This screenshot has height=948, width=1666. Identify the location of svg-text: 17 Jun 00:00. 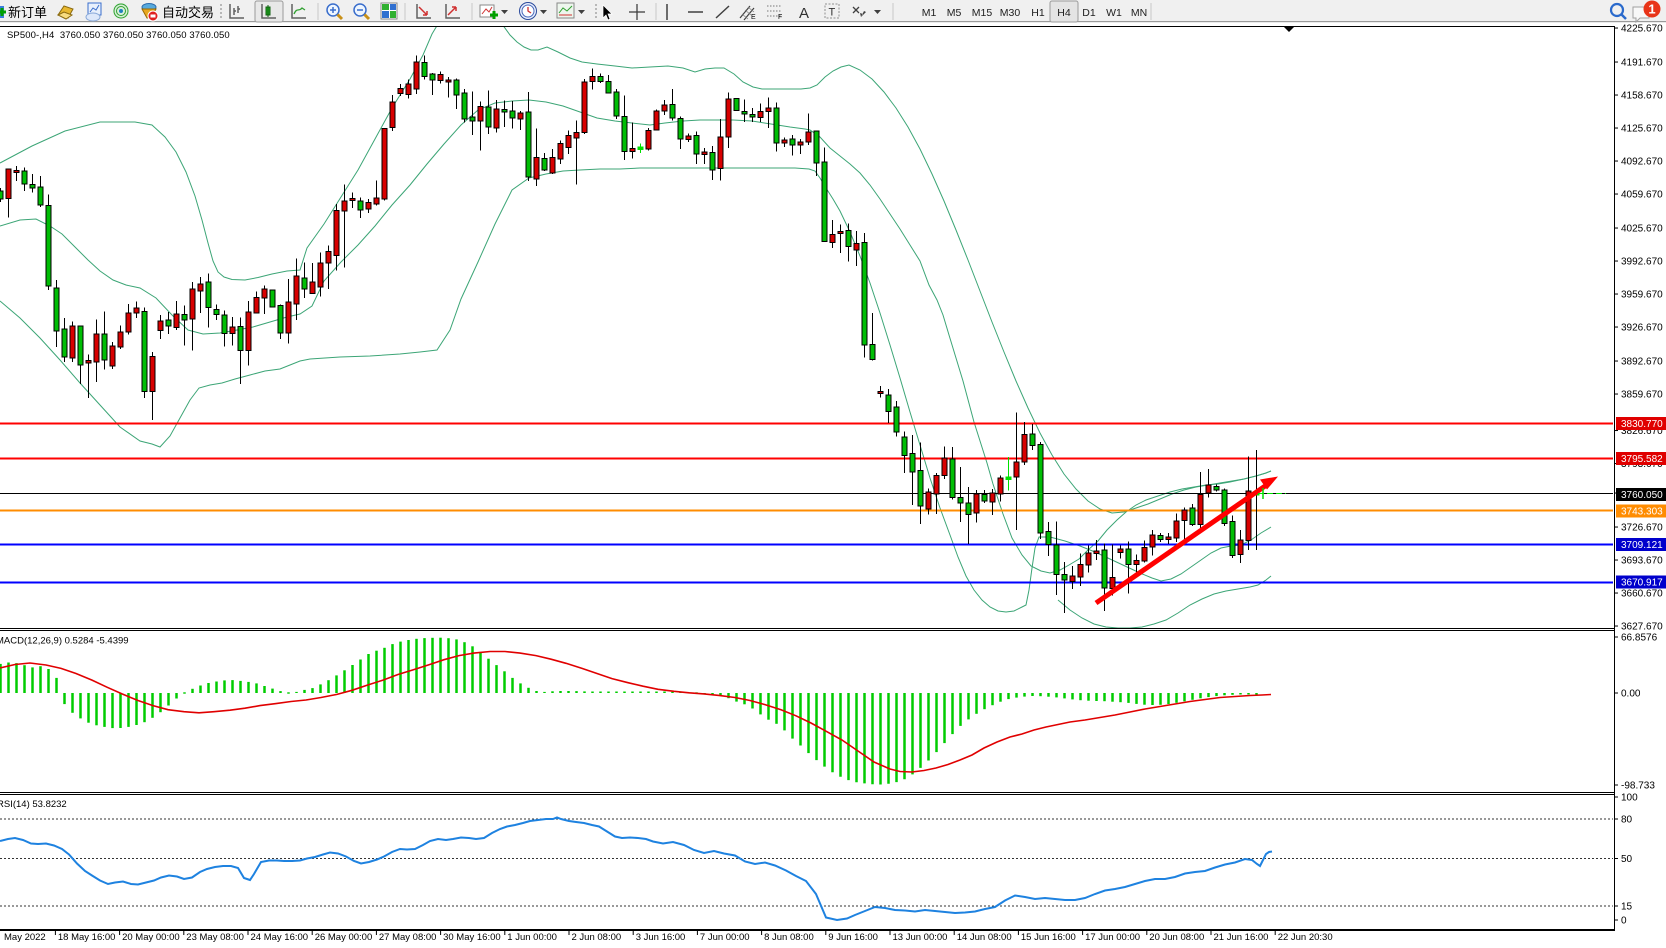
(1112, 937).